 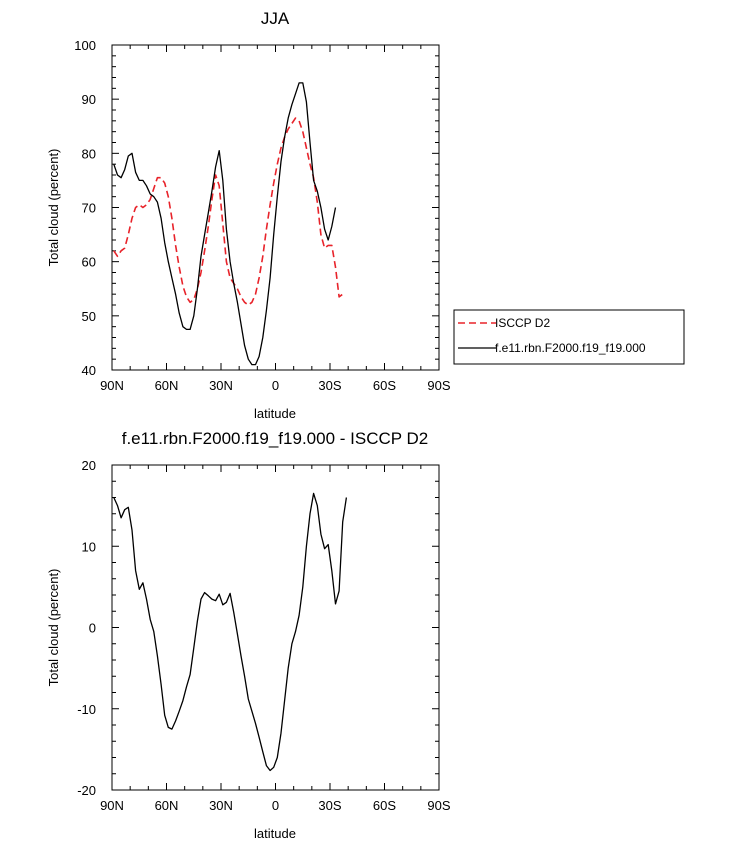 I want to click on bottom-x-tick-label: 90S, so click(x=438, y=805).